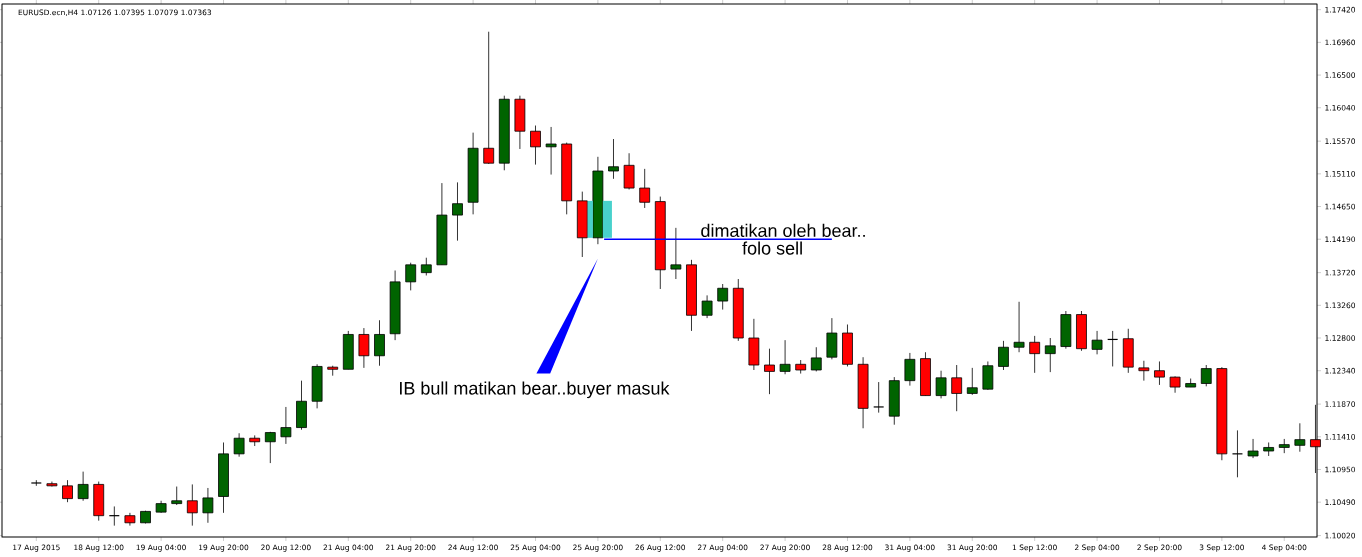  What do you see at coordinates (783, 230) in the screenshot?
I see `ref-line-label: dimatikan oleh bear..` at bounding box center [783, 230].